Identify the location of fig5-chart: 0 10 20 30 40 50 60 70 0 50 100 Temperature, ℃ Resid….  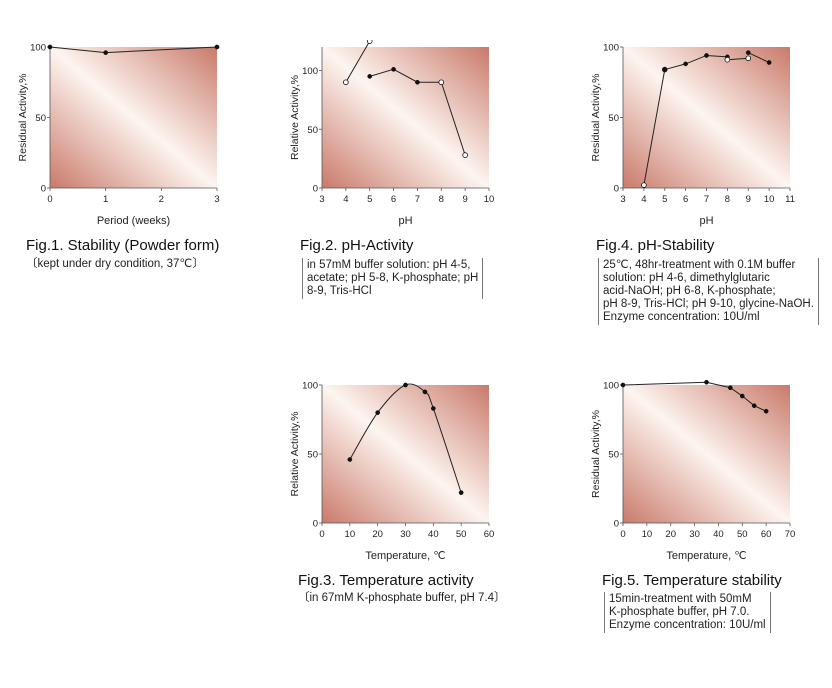
(693, 470).